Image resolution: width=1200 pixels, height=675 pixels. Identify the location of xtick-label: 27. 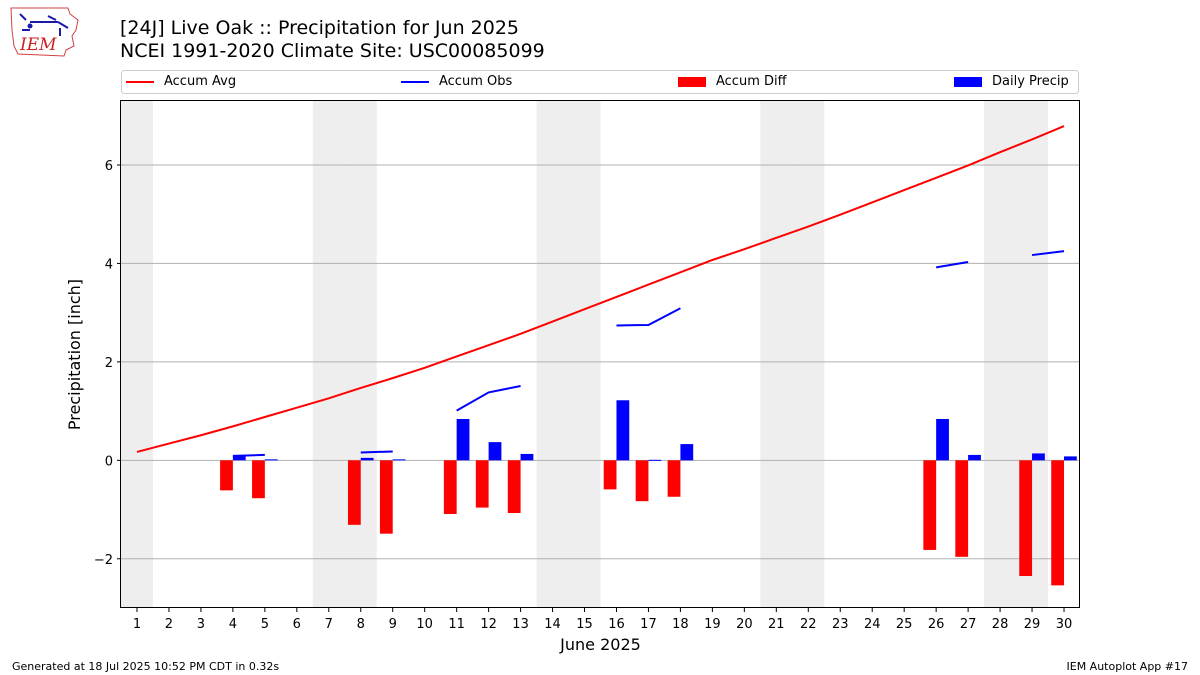
(968, 624).